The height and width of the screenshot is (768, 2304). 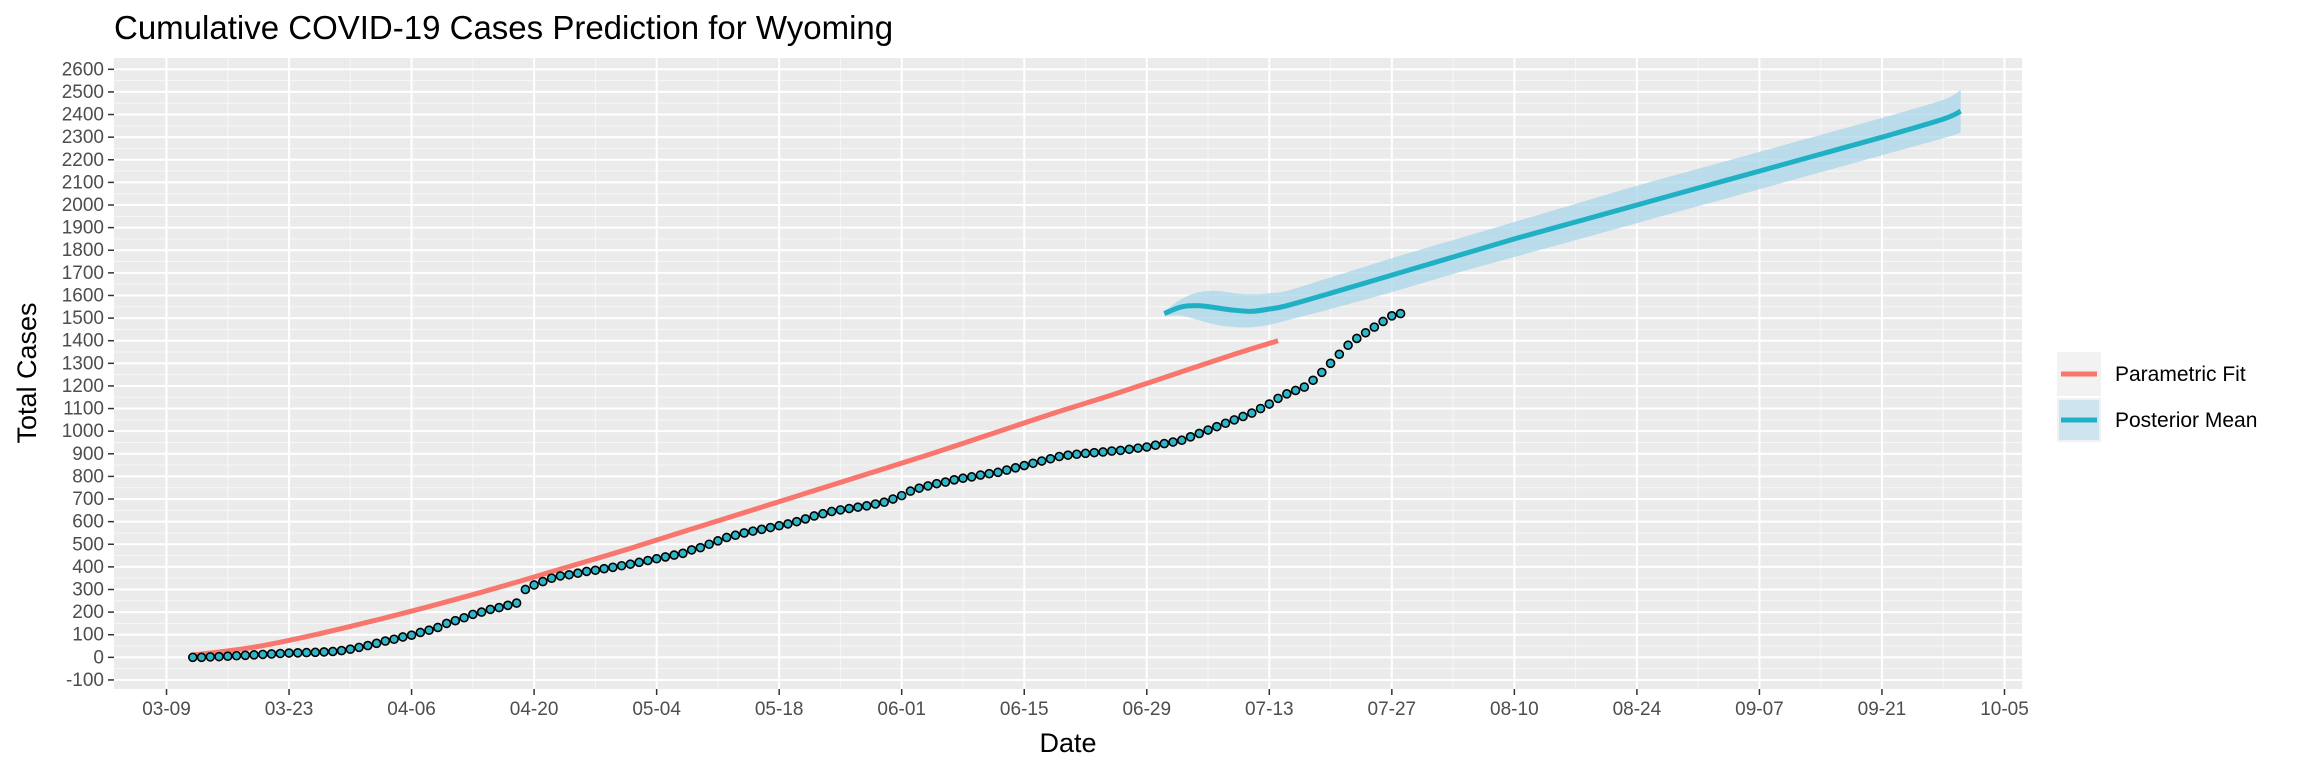 I want to click on x-tick-label: 03-23, so click(x=289, y=709).